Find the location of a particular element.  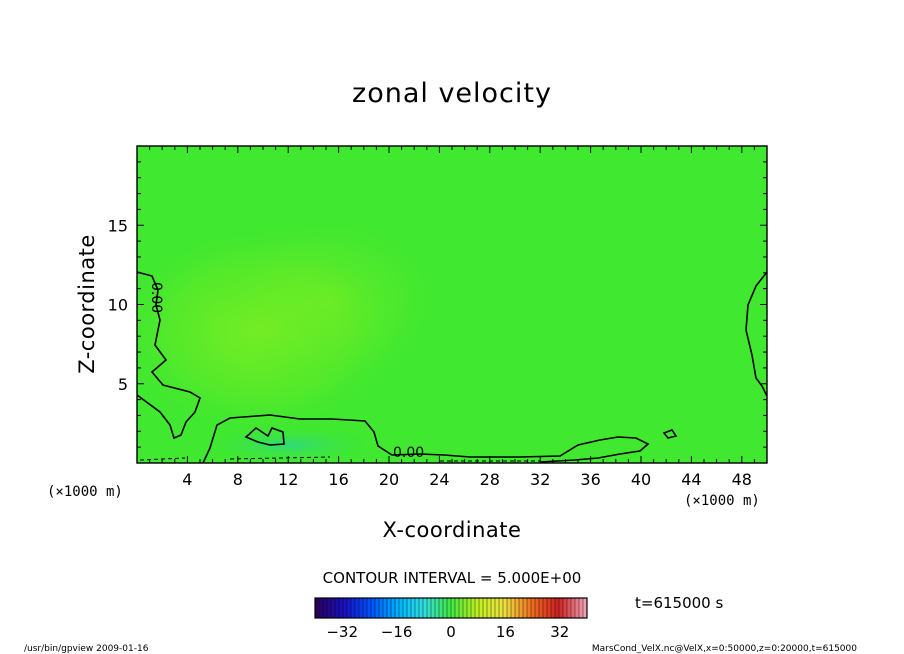

colorbar-frame is located at coordinates (451, 608).